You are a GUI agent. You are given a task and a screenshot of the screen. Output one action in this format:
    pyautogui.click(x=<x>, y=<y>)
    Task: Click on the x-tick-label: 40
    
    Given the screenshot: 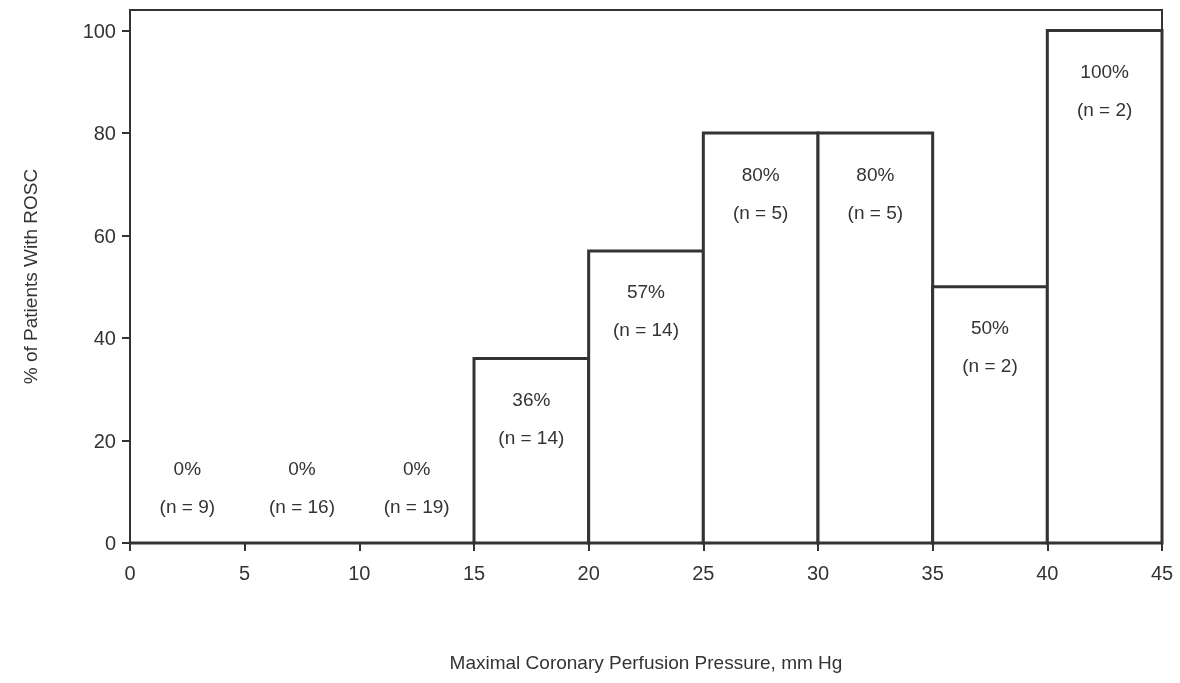 What is the action you would take?
    pyautogui.click(x=1047, y=573)
    